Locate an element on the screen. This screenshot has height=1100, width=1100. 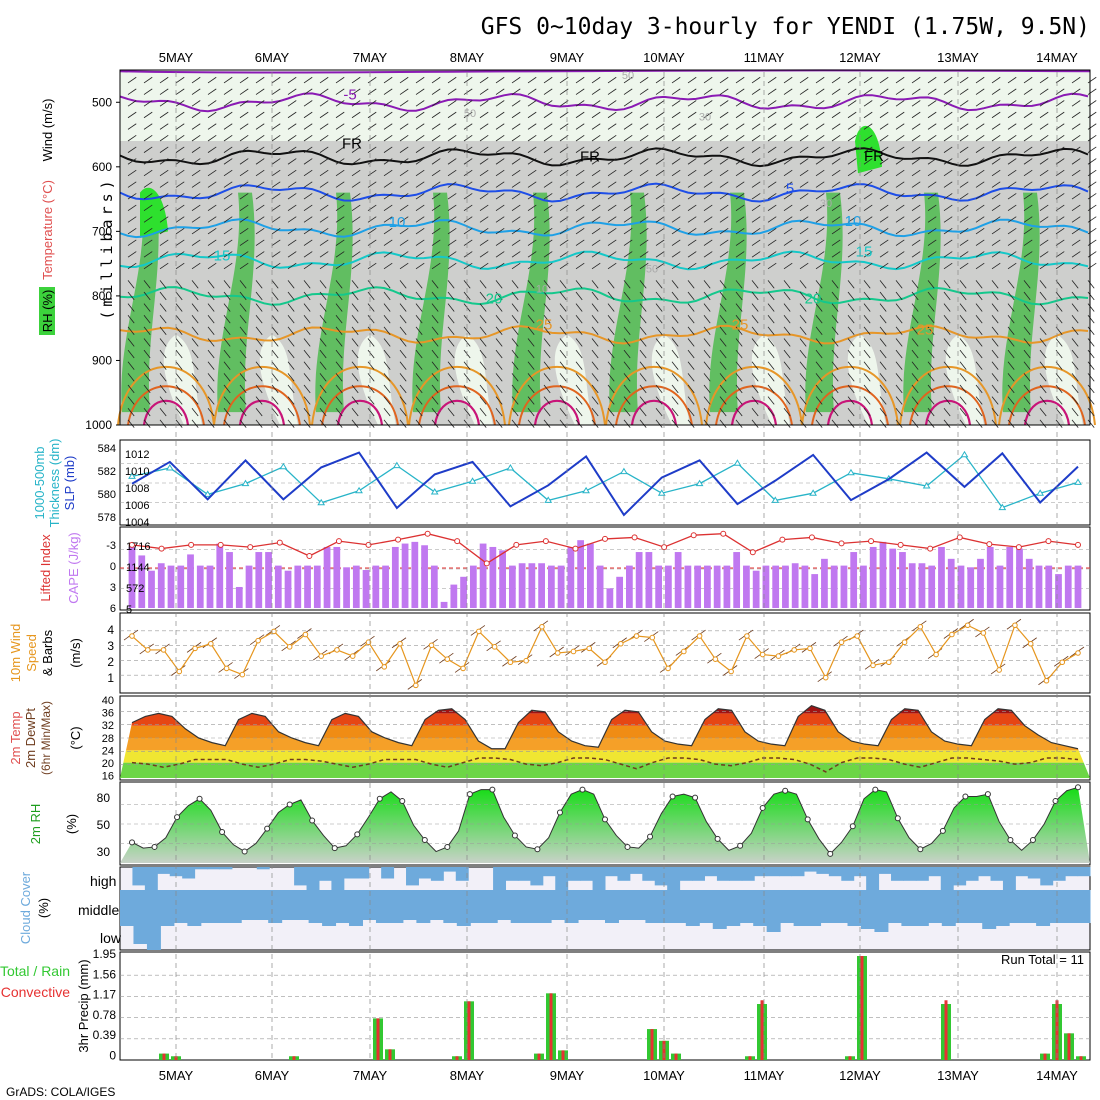
wind10-marker is located at coordinates (636, 636).